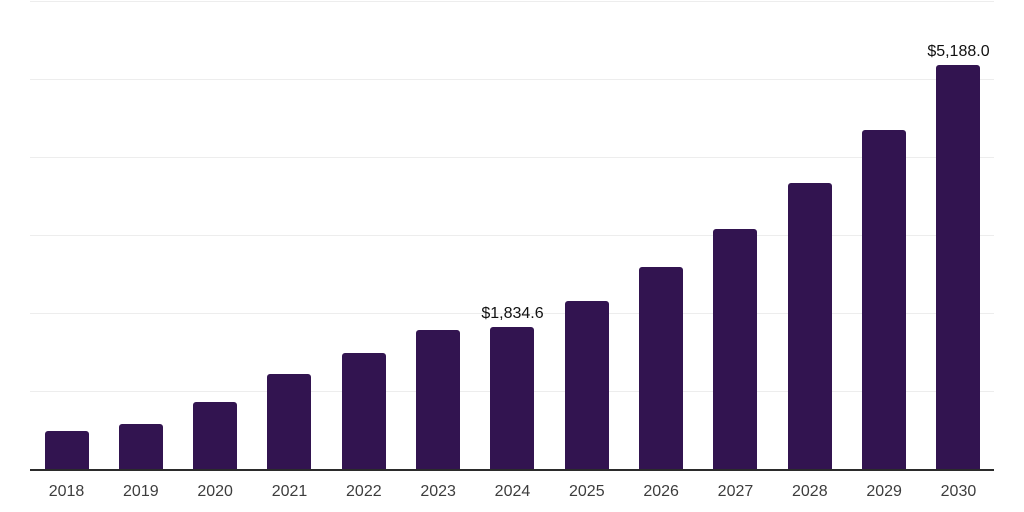 This screenshot has width=1024, height=512. Describe the element at coordinates (438, 400) in the screenshot. I see `bar-2023` at that location.